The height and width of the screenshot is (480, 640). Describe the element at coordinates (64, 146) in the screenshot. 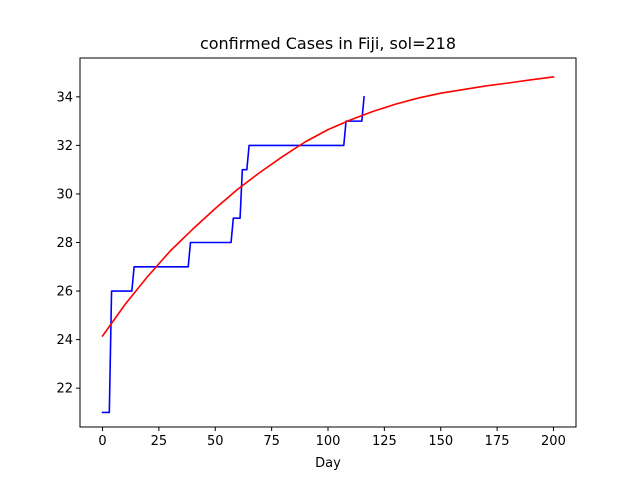

I see `y-tick-label: 32` at that location.